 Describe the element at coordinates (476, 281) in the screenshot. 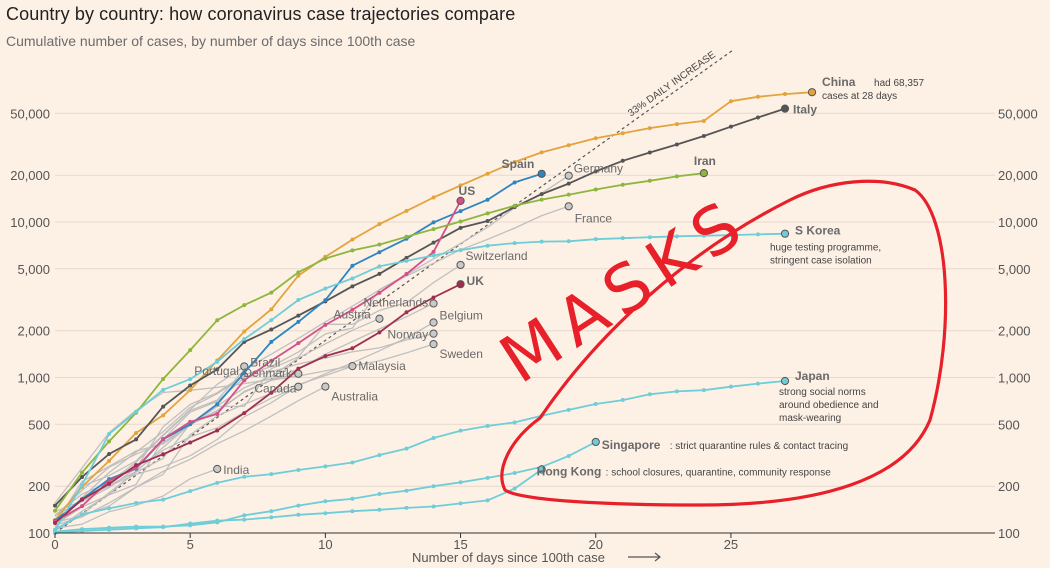

I see `series-label-uk: UK` at that location.